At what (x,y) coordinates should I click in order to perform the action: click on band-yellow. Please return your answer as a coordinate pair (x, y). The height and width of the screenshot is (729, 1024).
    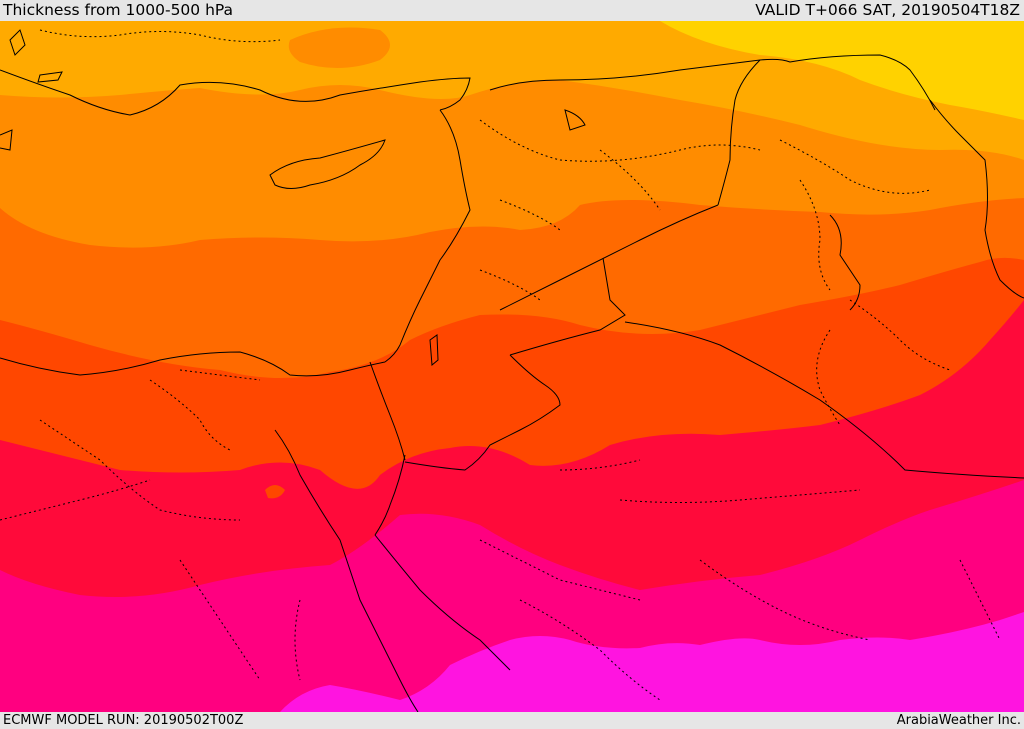
    Looking at the image, I should click on (842, 70).